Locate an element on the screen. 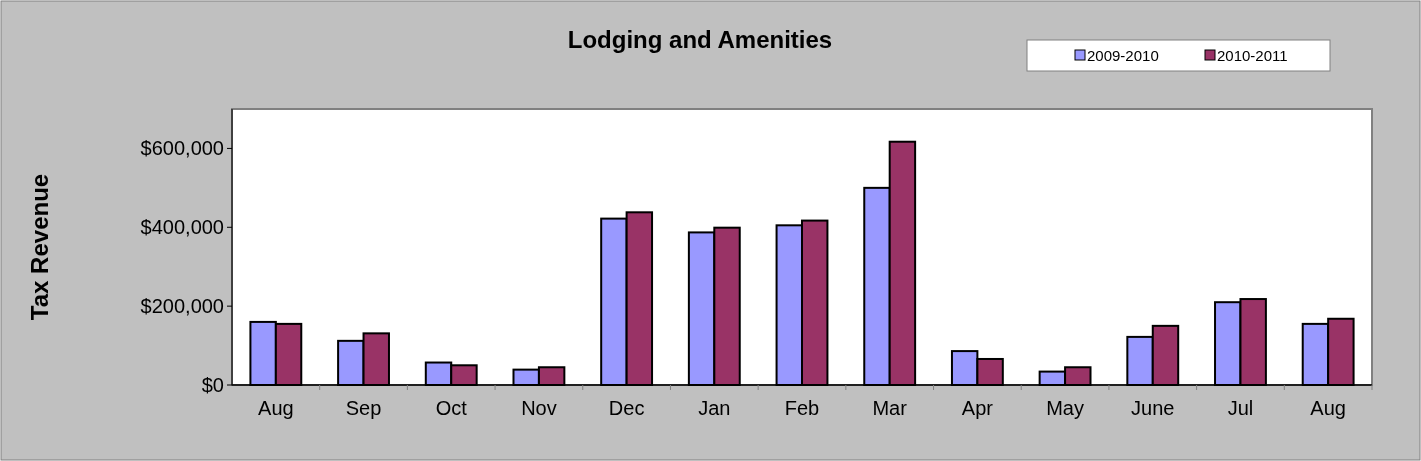 The width and height of the screenshot is (1421, 461). y-tick-label: $400,000 is located at coordinates (182, 227).